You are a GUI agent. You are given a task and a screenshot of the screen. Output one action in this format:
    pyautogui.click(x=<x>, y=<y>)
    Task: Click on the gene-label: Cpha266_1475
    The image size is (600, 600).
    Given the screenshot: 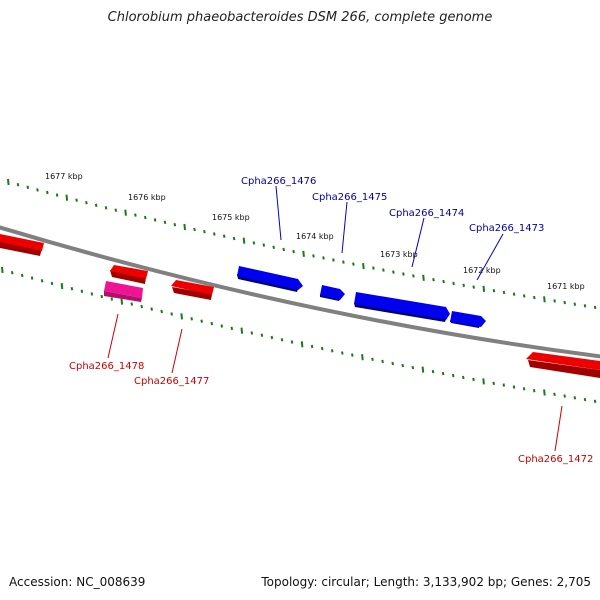 What is the action you would take?
    pyautogui.click(x=349, y=197)
    